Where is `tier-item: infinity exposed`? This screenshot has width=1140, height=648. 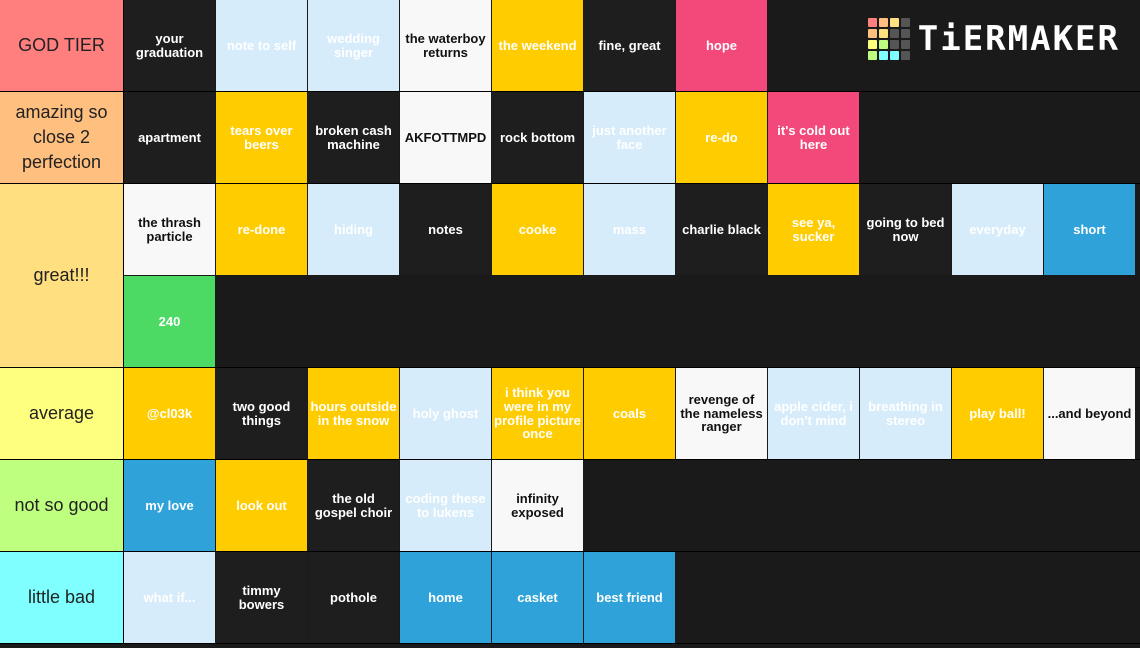
tier-item: infinity exposed is located at coordinates (537, 505).